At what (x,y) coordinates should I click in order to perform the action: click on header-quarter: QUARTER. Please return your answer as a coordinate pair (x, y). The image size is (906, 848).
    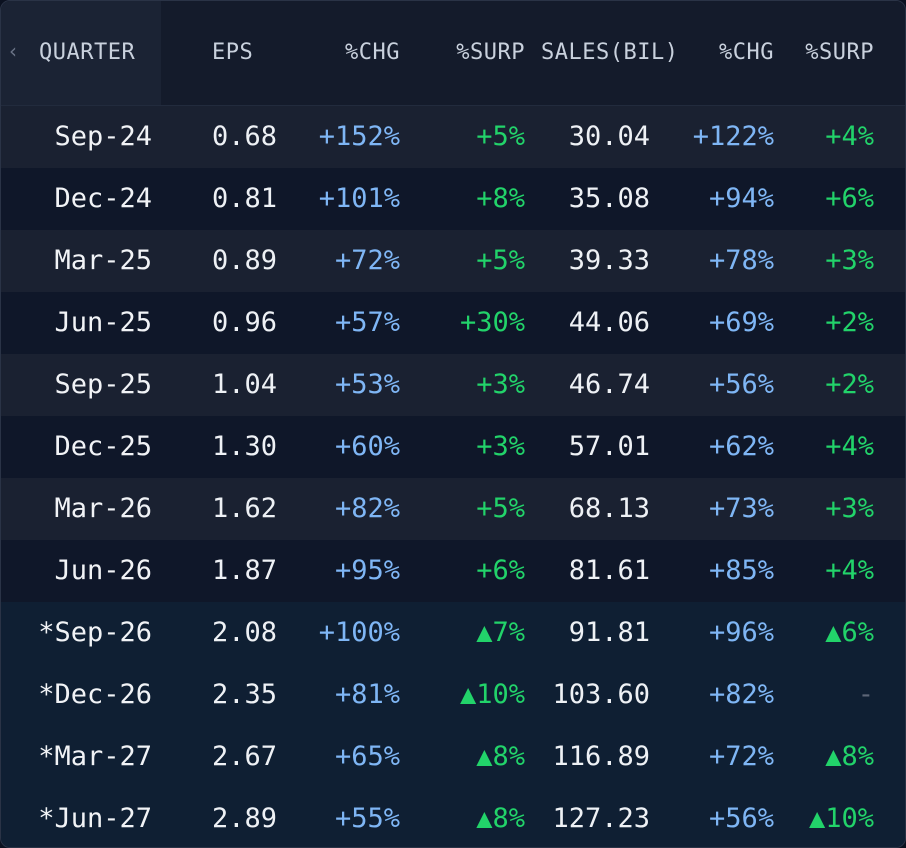
    Looking at the image, I should click on (87, 52).